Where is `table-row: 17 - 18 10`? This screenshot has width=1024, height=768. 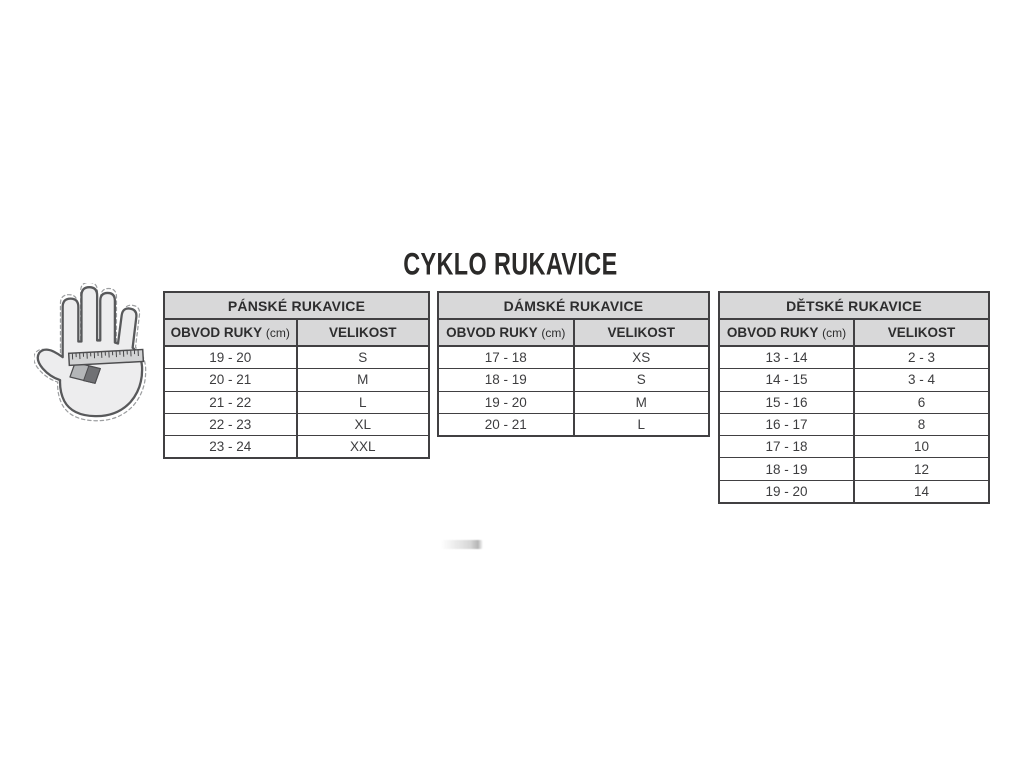
table-row: 17 - 18 10 is located at coordinates (854, 447).